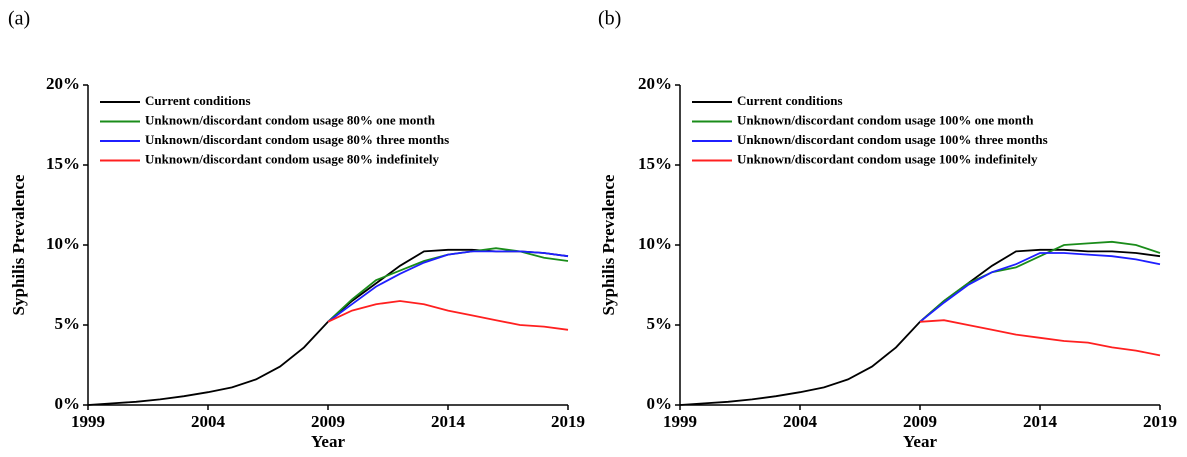  I want to click on panel-label: (a), so click(19, 19).